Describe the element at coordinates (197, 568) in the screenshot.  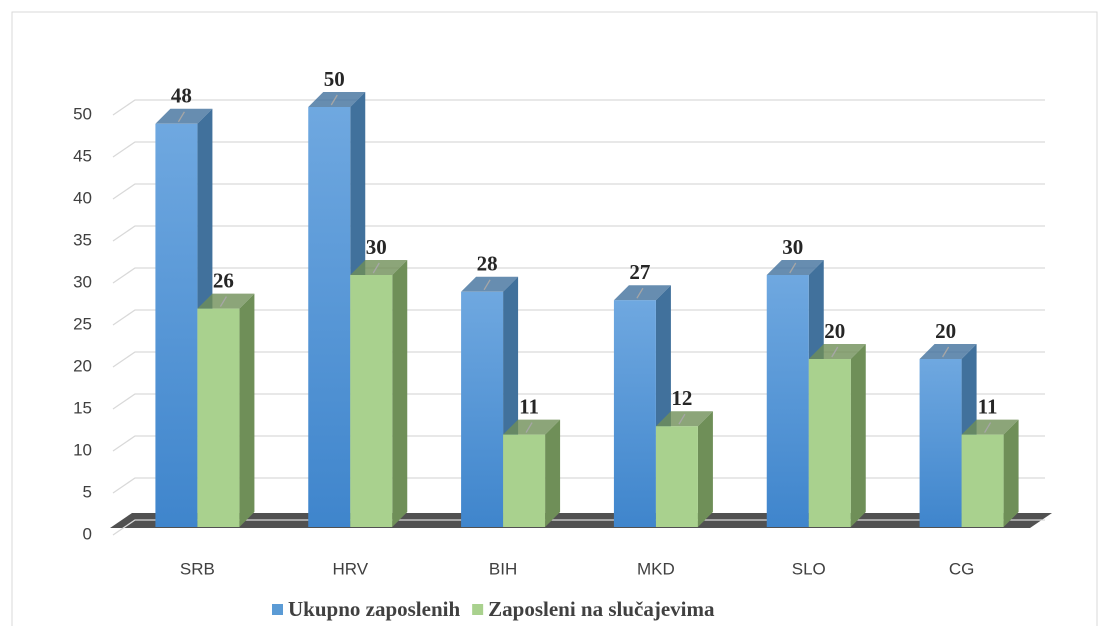
I see `x-tick-label: SRB` at that location.